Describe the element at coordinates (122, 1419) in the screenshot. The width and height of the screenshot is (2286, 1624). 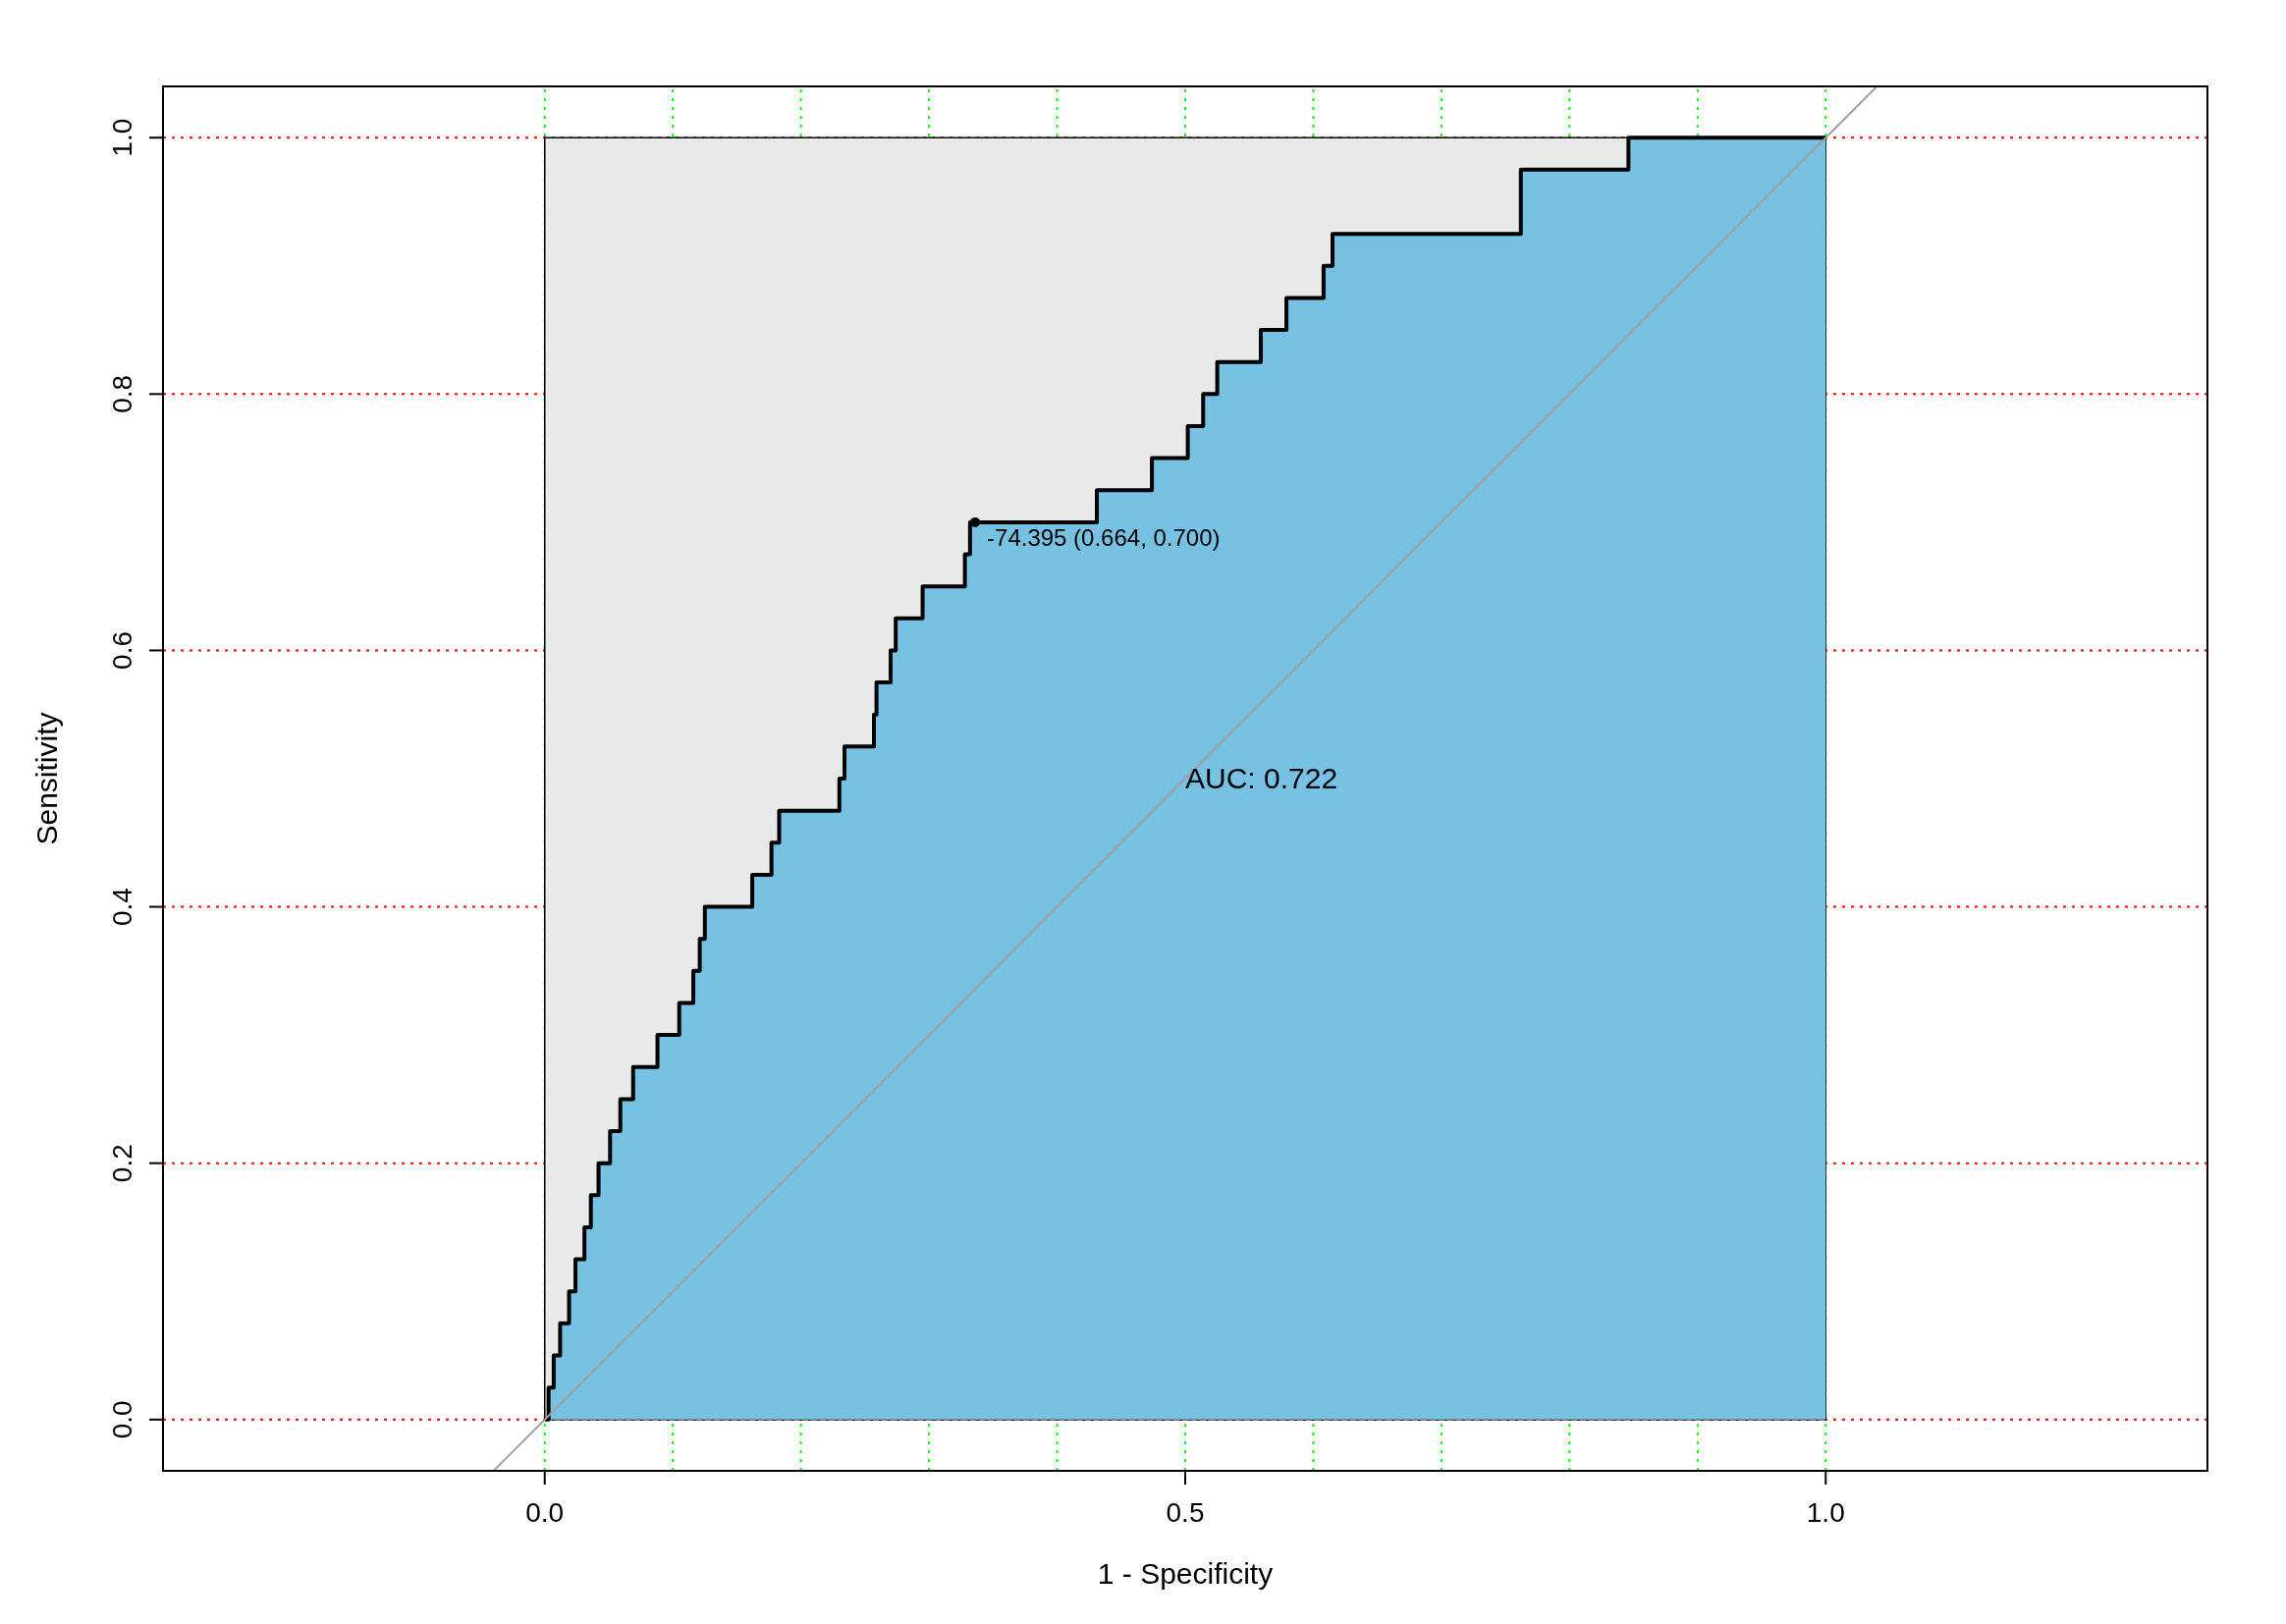
I see `y-tick-label: 0.0` at that location.